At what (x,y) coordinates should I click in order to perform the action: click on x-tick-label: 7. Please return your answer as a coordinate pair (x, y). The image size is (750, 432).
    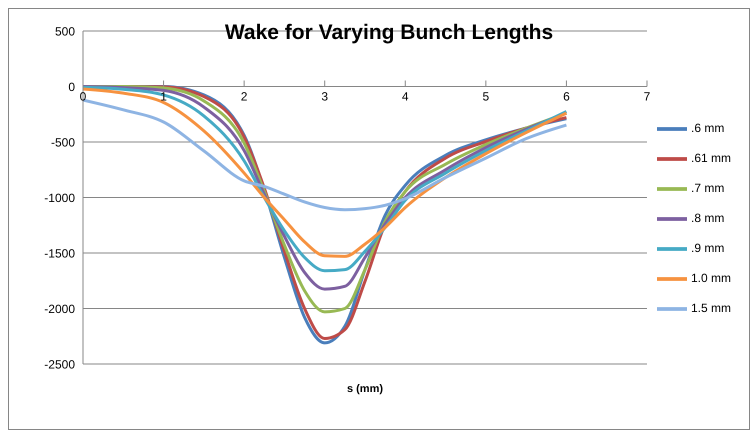
    Looking at the image, I should click on (647, 97).